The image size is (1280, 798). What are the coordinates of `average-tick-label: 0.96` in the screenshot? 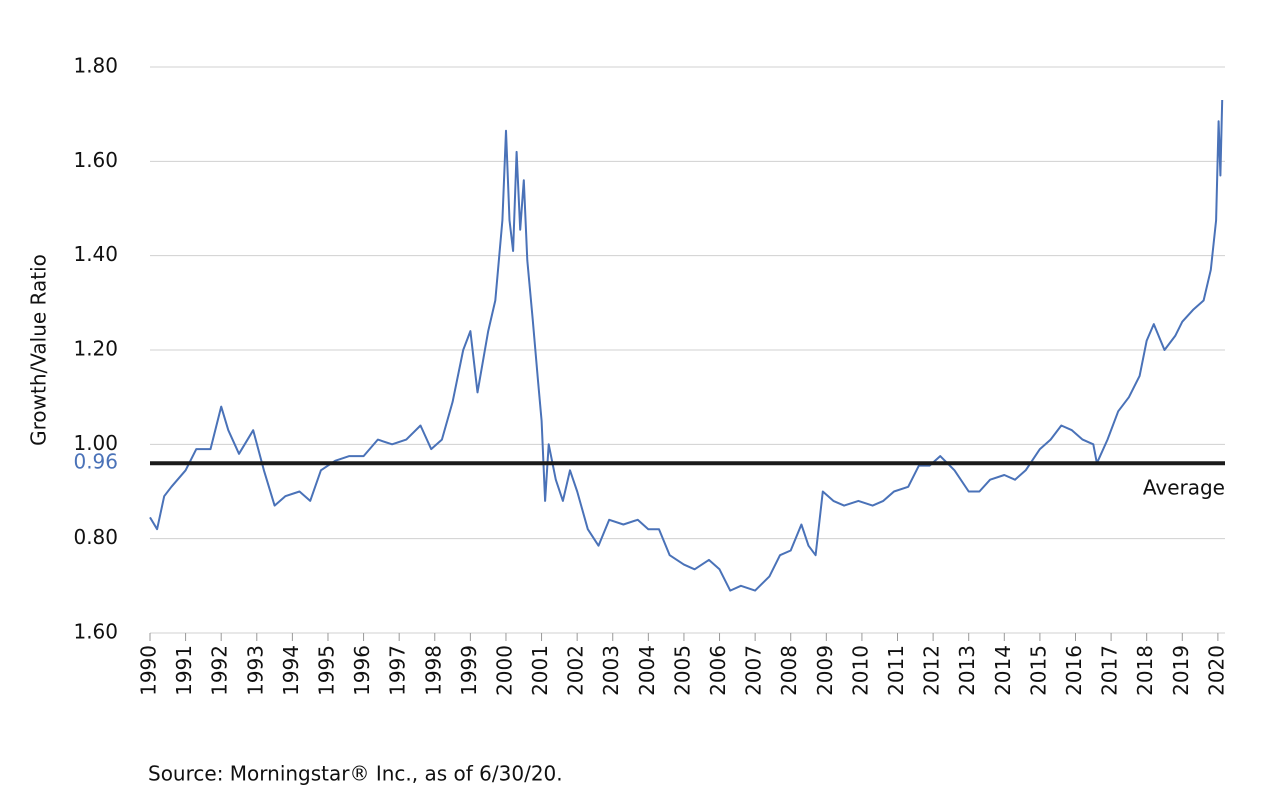 It's located at (95, 462).